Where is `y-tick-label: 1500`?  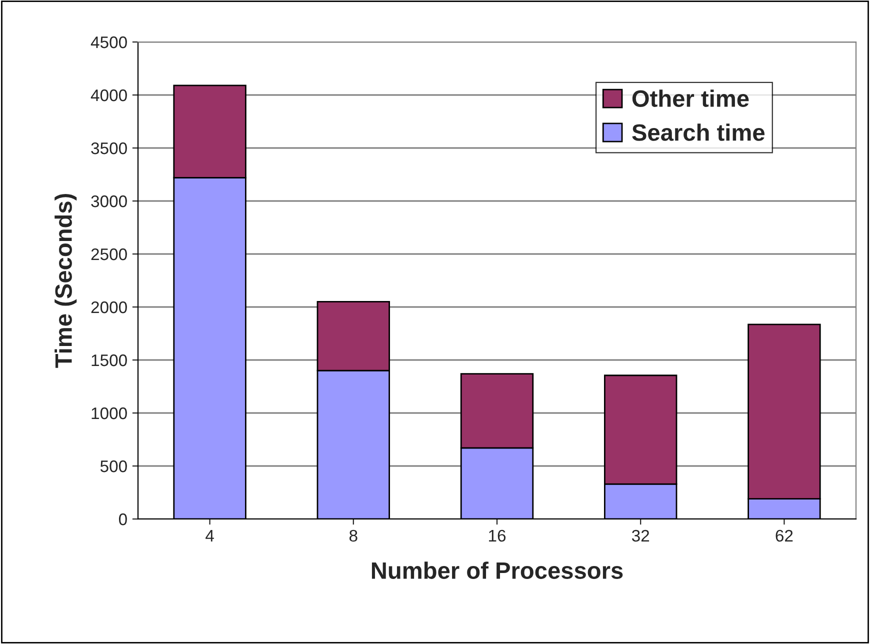 y-tick-label: 1500 is located at coordinates (109, 360).